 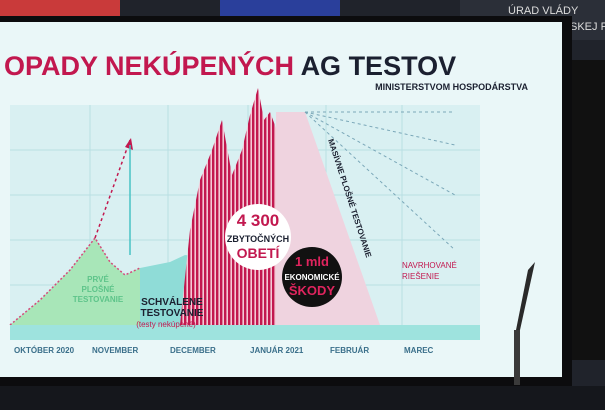 What do you see at coordinates (517, 357) in the screenshot?
I see `mic-stand` at bounding box center [517, 357].